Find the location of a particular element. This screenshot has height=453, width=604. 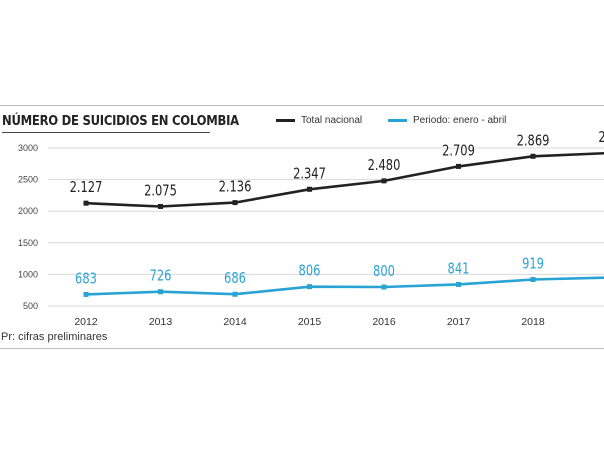

x-tick-label: 2012 is located at coordinates (86, 322).